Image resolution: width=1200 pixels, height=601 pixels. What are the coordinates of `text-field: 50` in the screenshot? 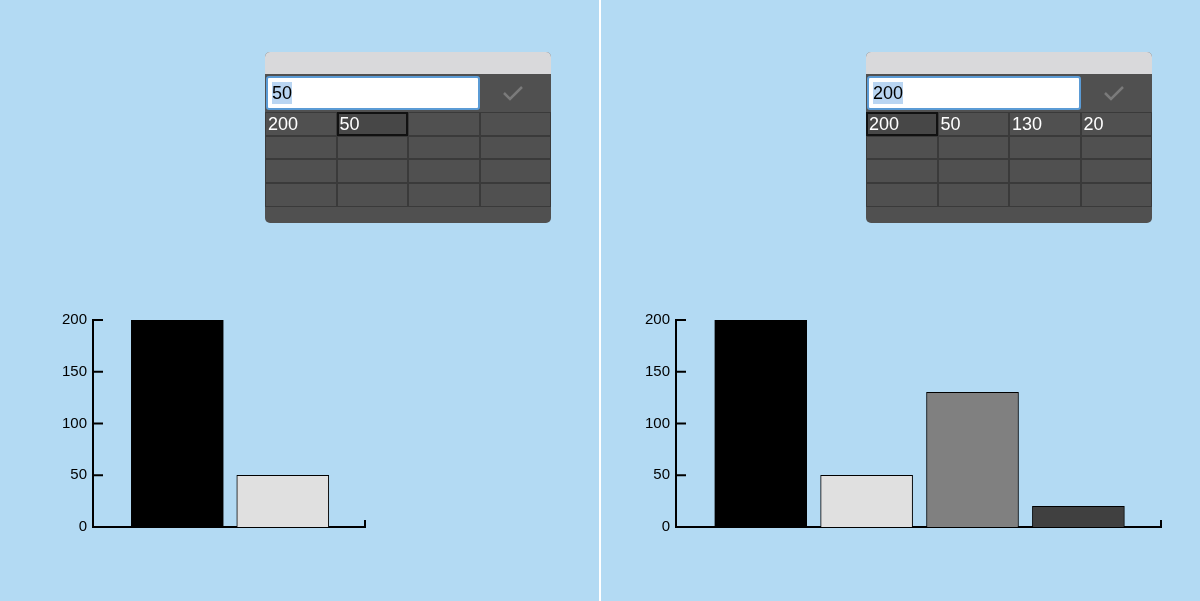 It's located at (373, 93).